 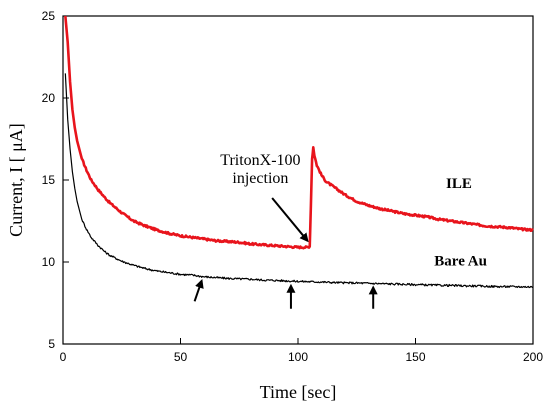 I want to click on annotation-arrow, so click(x=290, y=220).